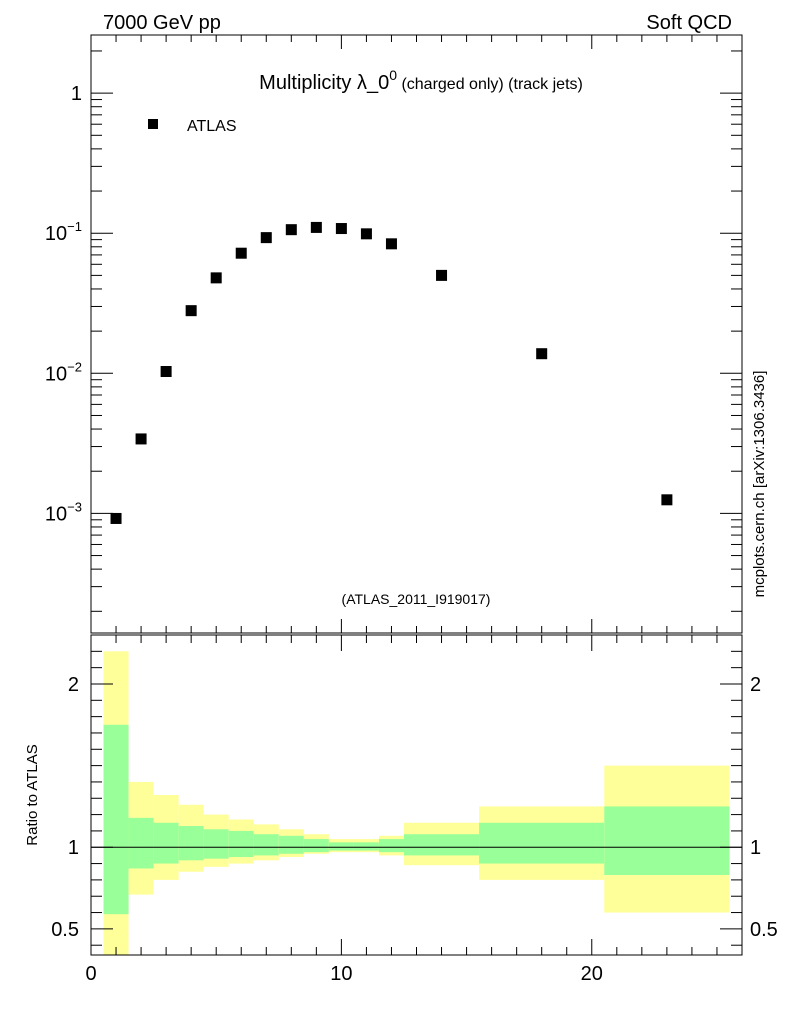 The image size is (786, 1024). I want to click on legend-label: ATLAS, so click(212, 126).